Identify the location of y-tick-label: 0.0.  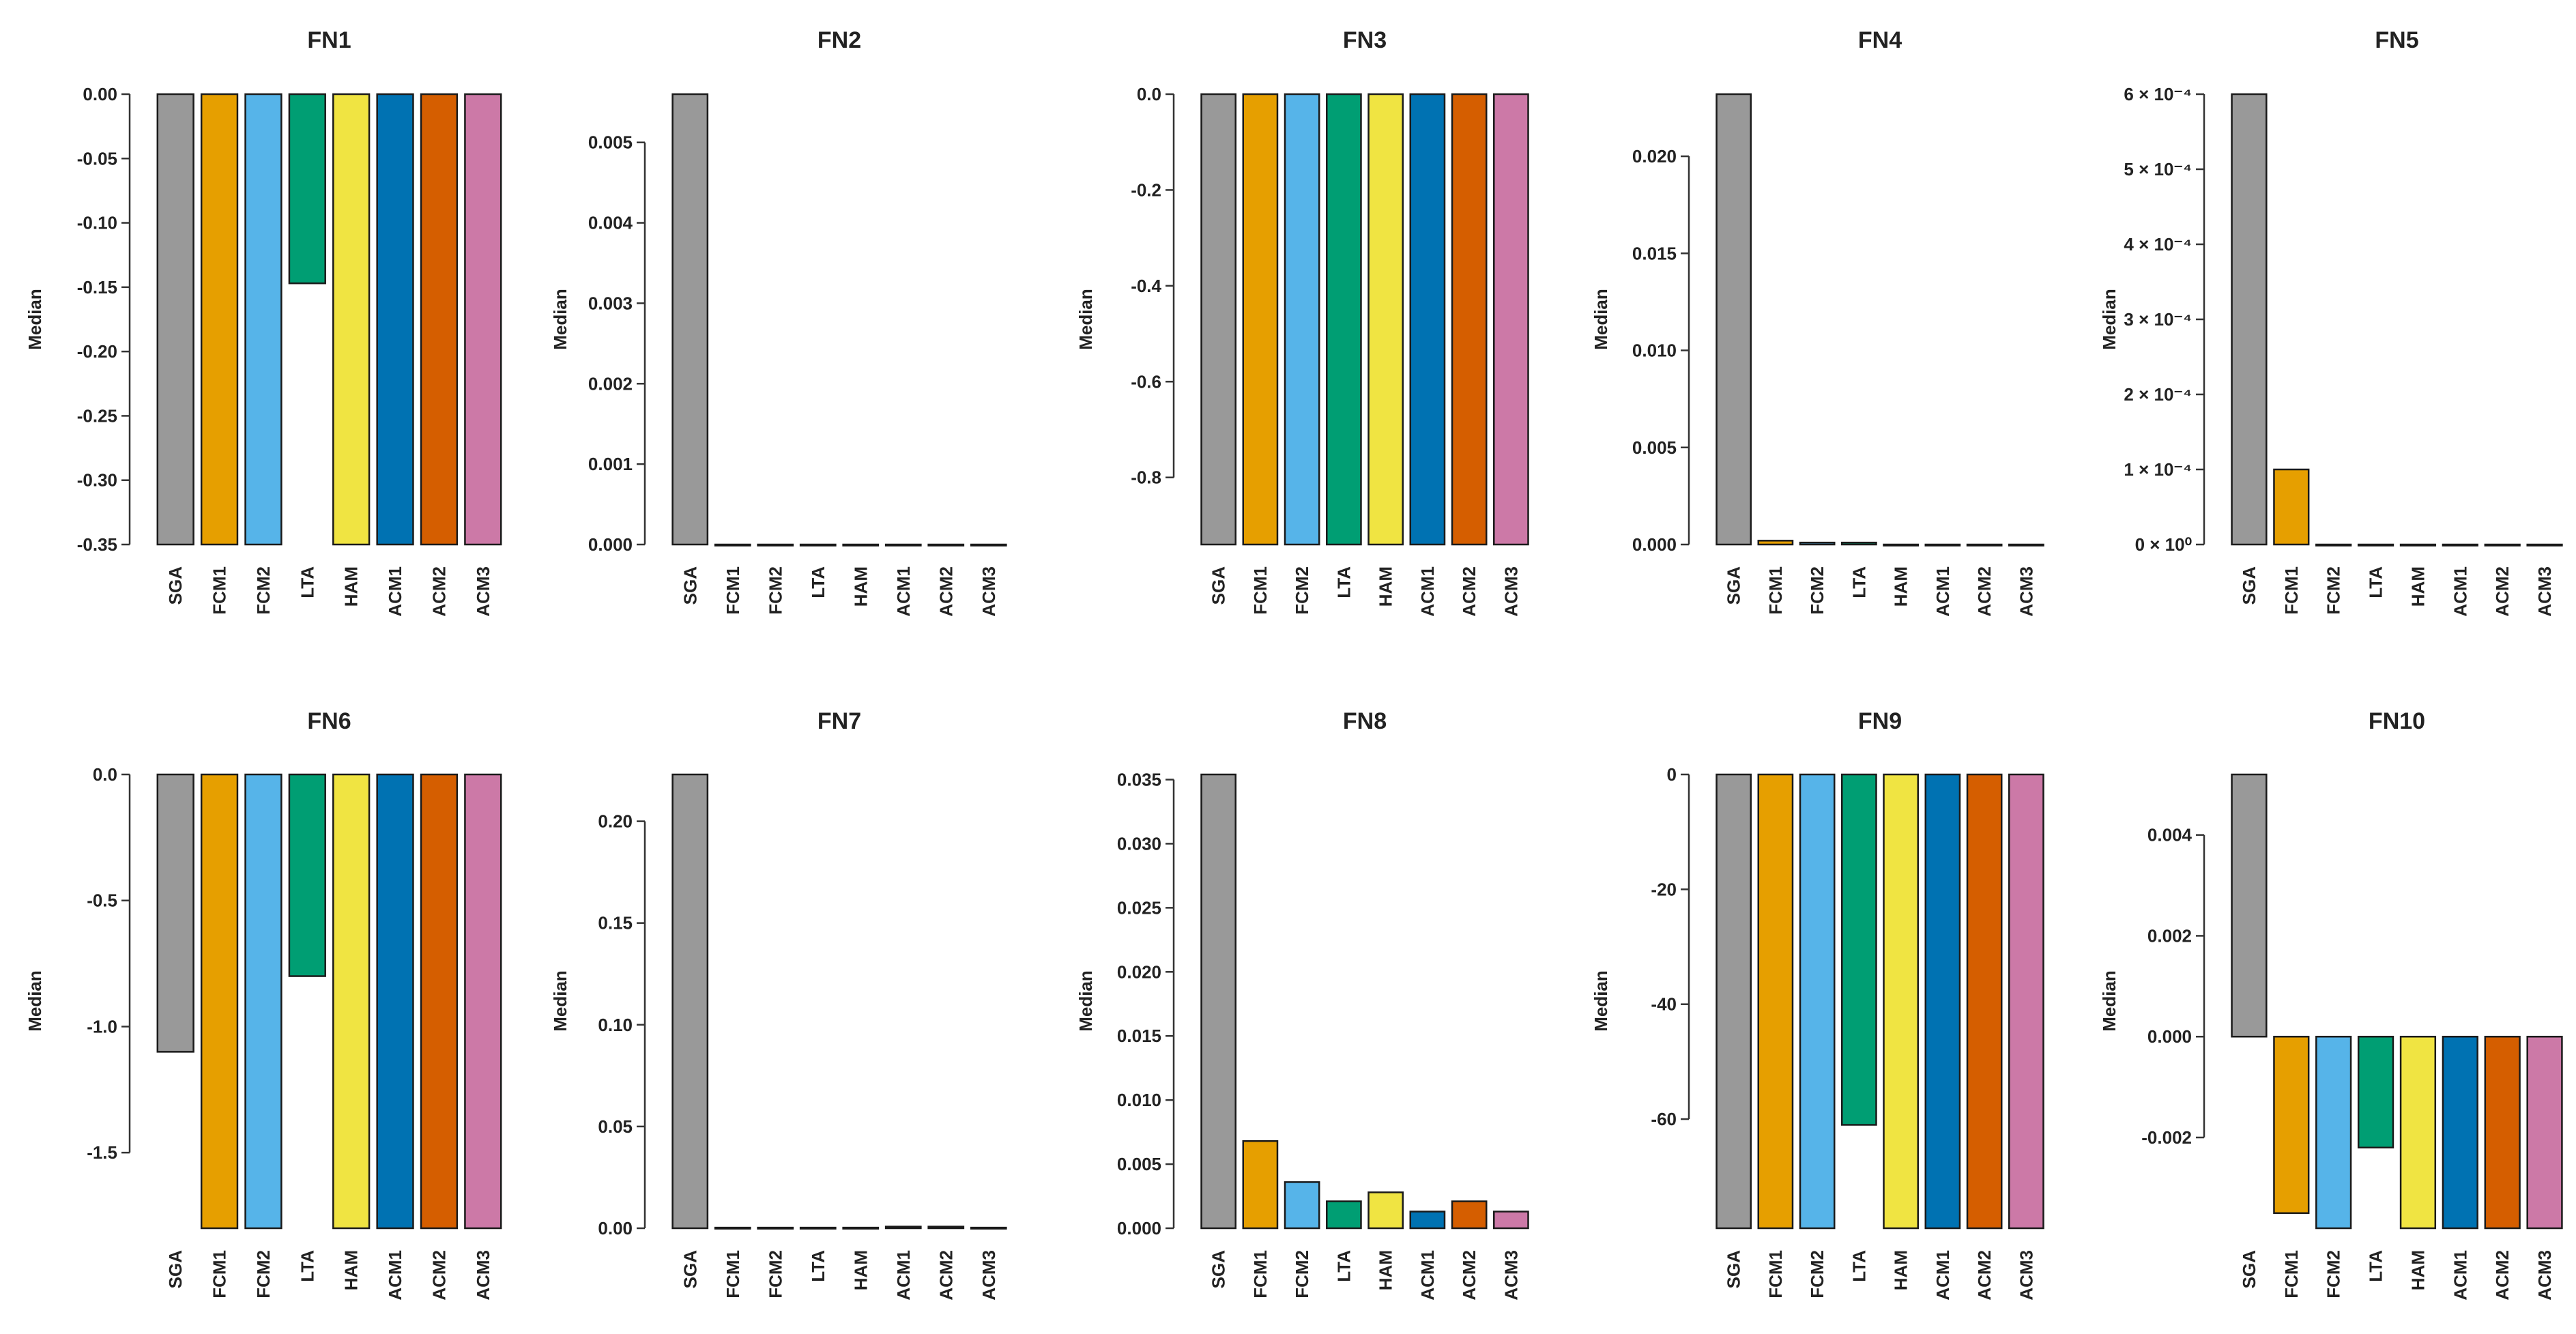
(105, 774).